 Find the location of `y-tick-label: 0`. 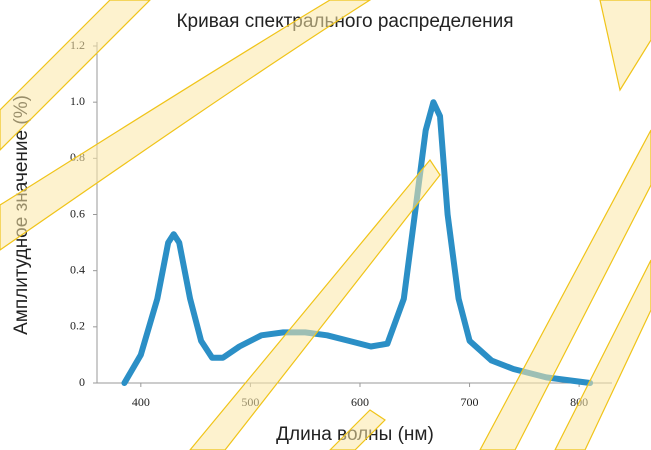

y-tick-label: 0 is located at coordinates (82, 382).